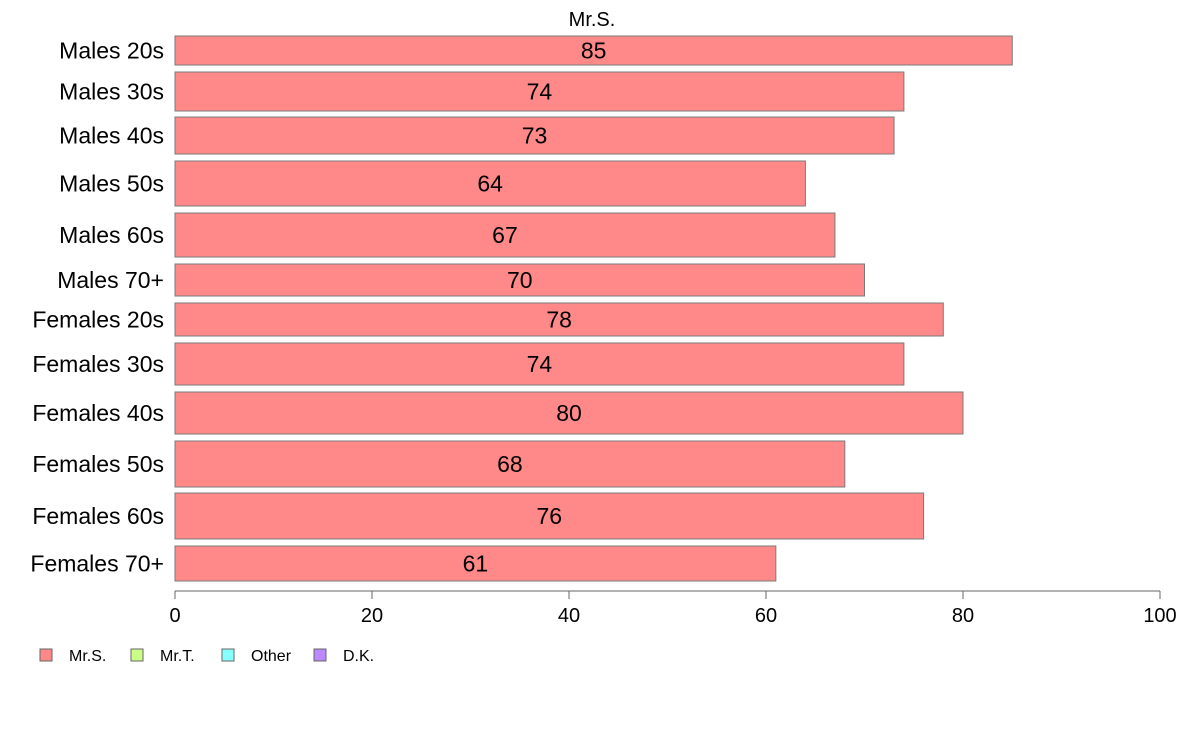  What do you see at coordinates (766, 616) in the screenshot?
I see `x-tick-label: 60` at bounding box center [766, 616].